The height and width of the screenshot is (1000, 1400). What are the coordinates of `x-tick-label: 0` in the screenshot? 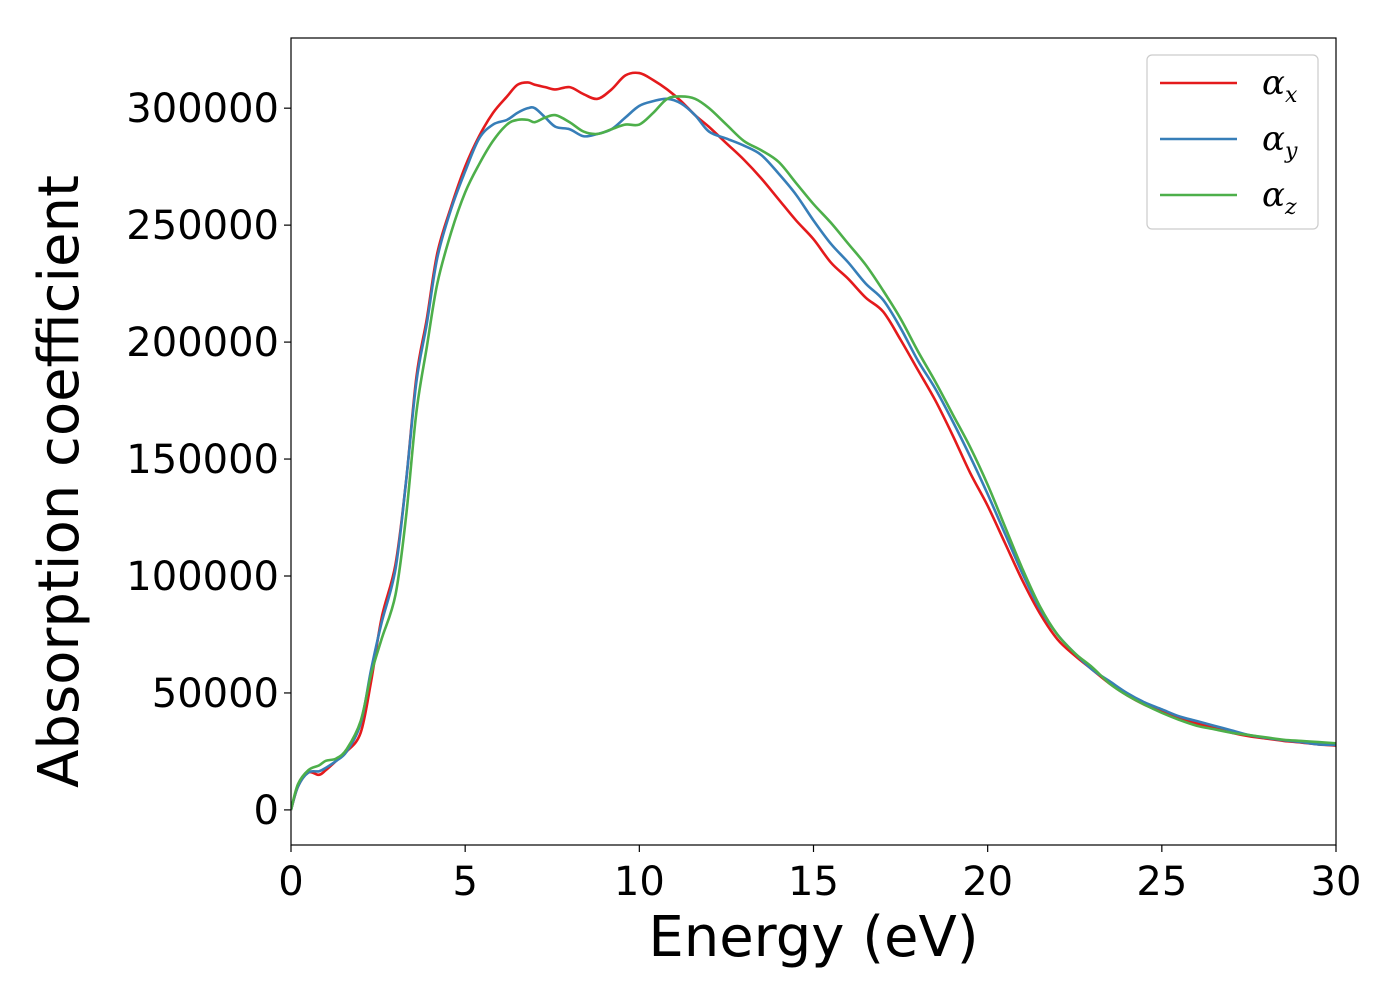 It's located at (290, 882).